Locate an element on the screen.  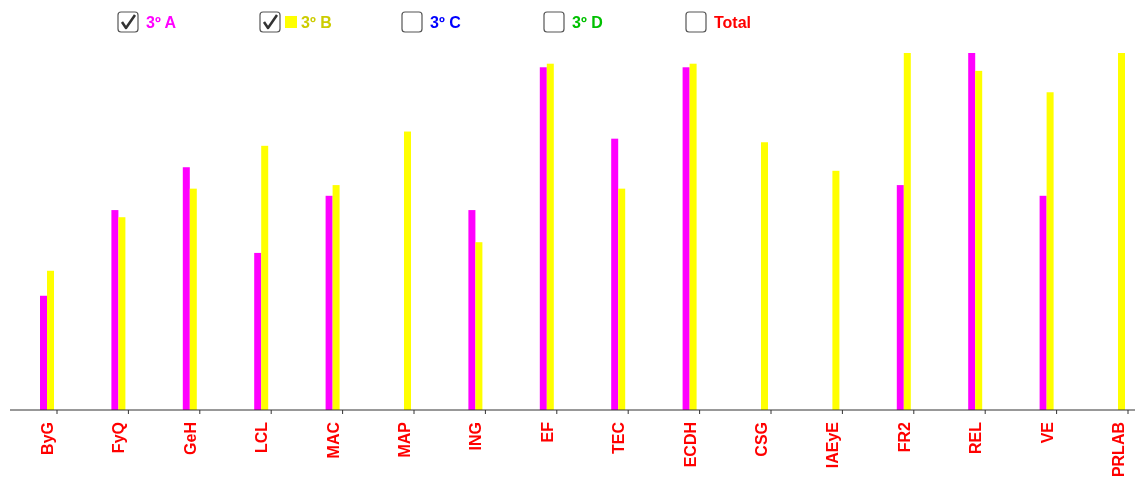
x-tick-label: EF is located at coordinates (547, 432).